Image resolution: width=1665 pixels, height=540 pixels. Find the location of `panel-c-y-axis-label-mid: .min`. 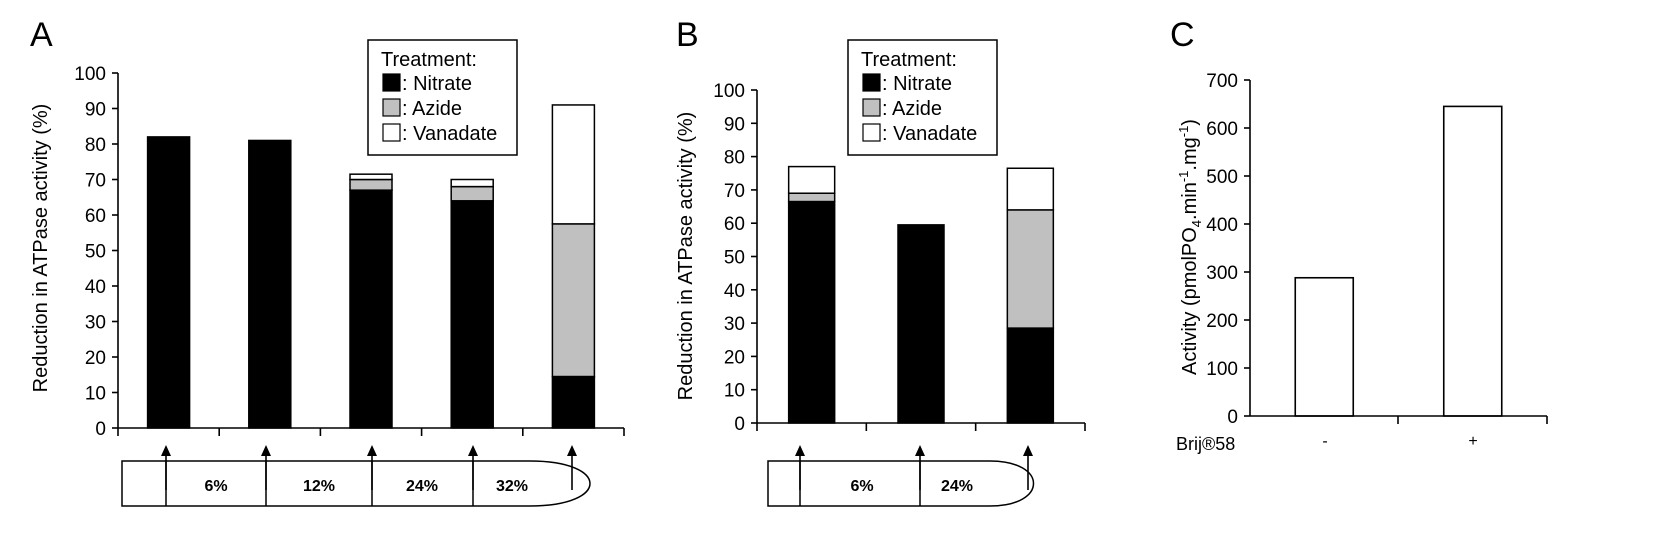

panel-c-y-axis-label-mid: .min is located at coordinates (1190, 201).